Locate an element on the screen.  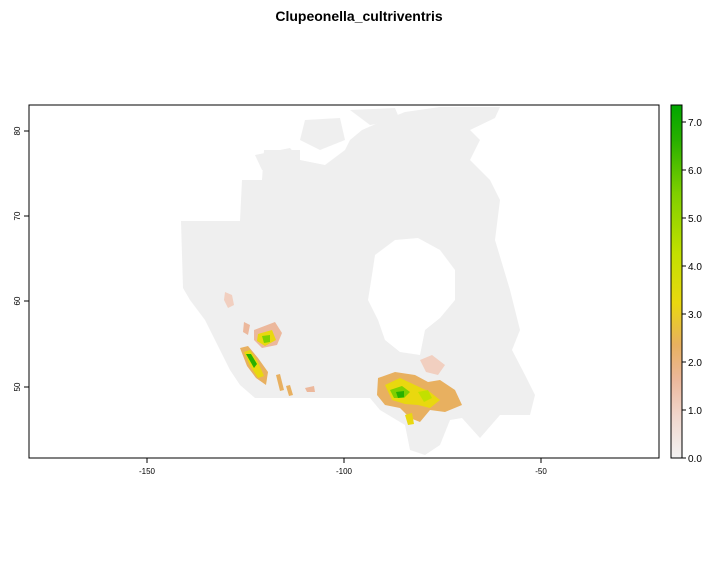
colorbar-ticks is located at coordinates (684, 290).